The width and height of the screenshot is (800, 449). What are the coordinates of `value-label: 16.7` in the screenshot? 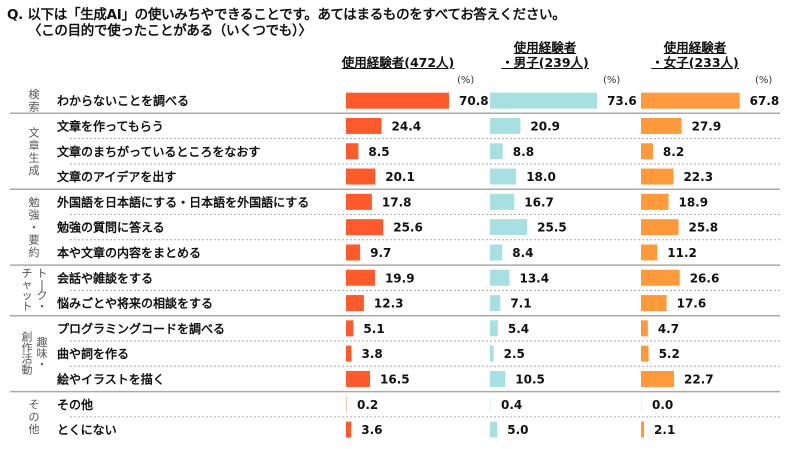 It's located at (539, 202).